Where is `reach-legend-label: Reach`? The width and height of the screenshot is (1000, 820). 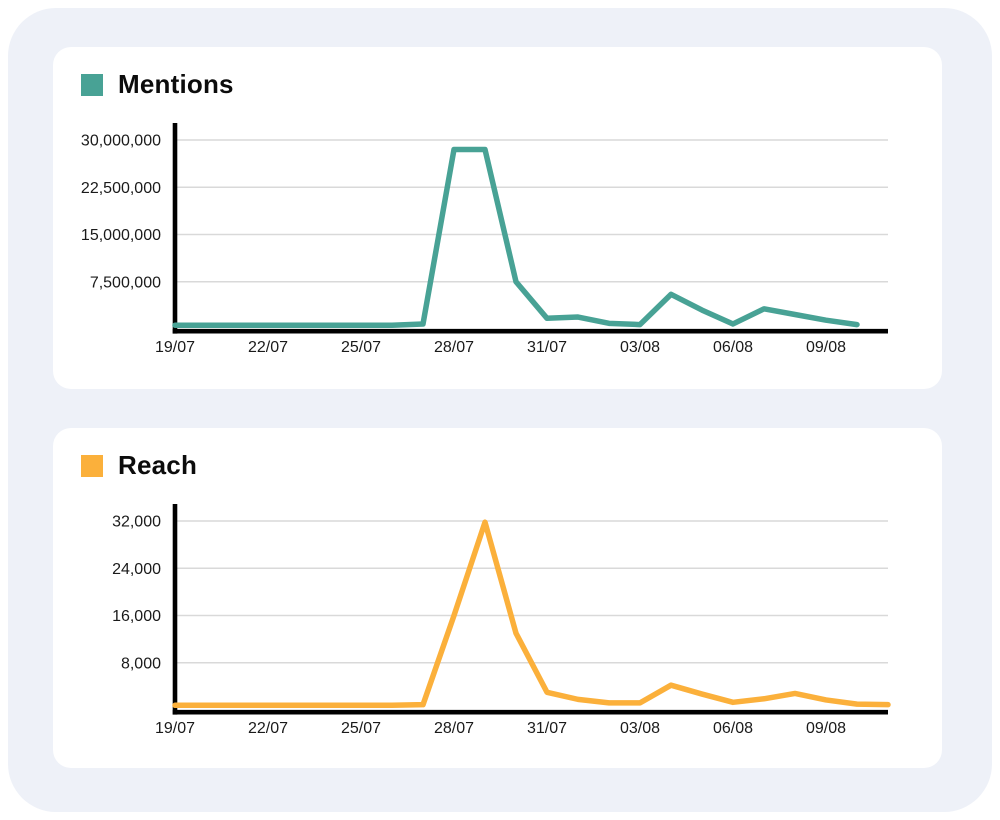 reach-legend-label: Reach is located at coordinates (158, 465).